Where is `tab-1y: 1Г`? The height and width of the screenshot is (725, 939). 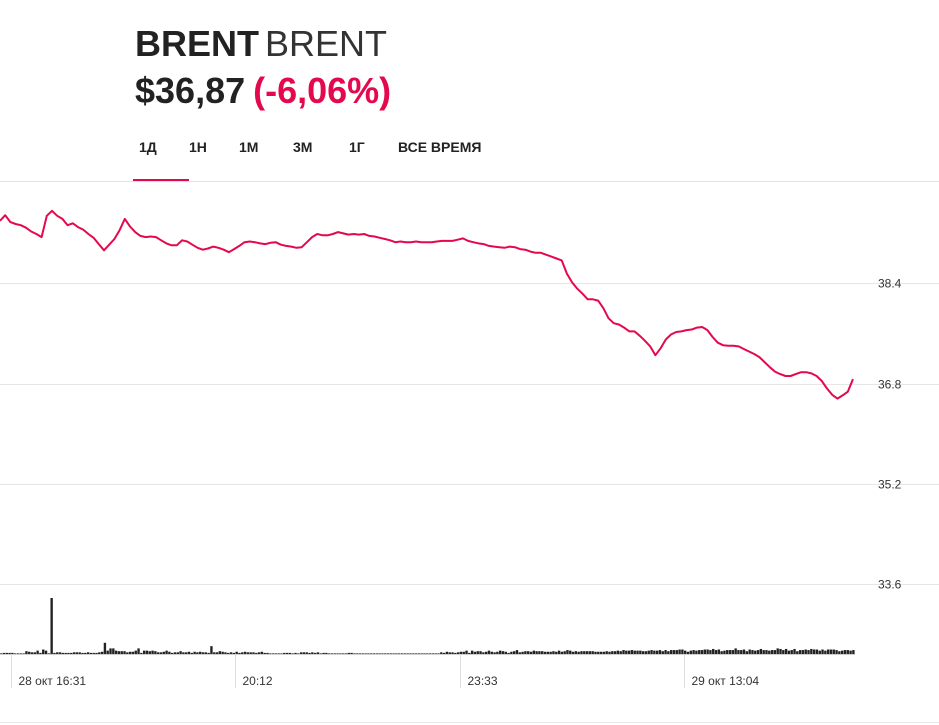
tab-1y: 1Г is located at coordinates (357, 147).